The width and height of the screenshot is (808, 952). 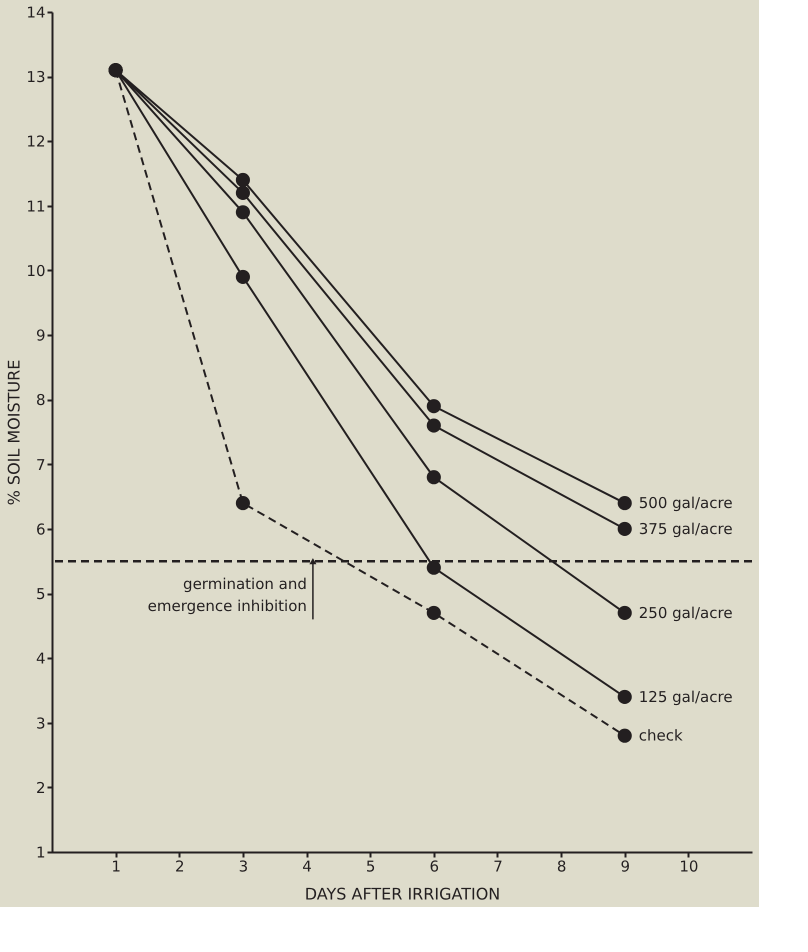 What do you see at coordinates (402, 894) in the screenshot?
I see `x-axis-title: DAYS AFTER IRRIGATION` at bounding box center [402, 894].